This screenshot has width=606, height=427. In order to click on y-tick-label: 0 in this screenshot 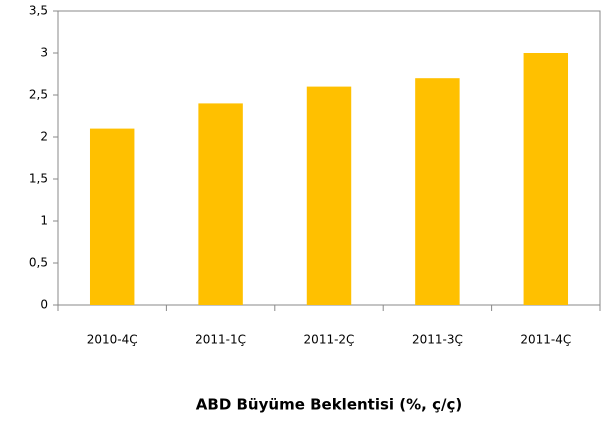, I will do `click(44, 305)`.